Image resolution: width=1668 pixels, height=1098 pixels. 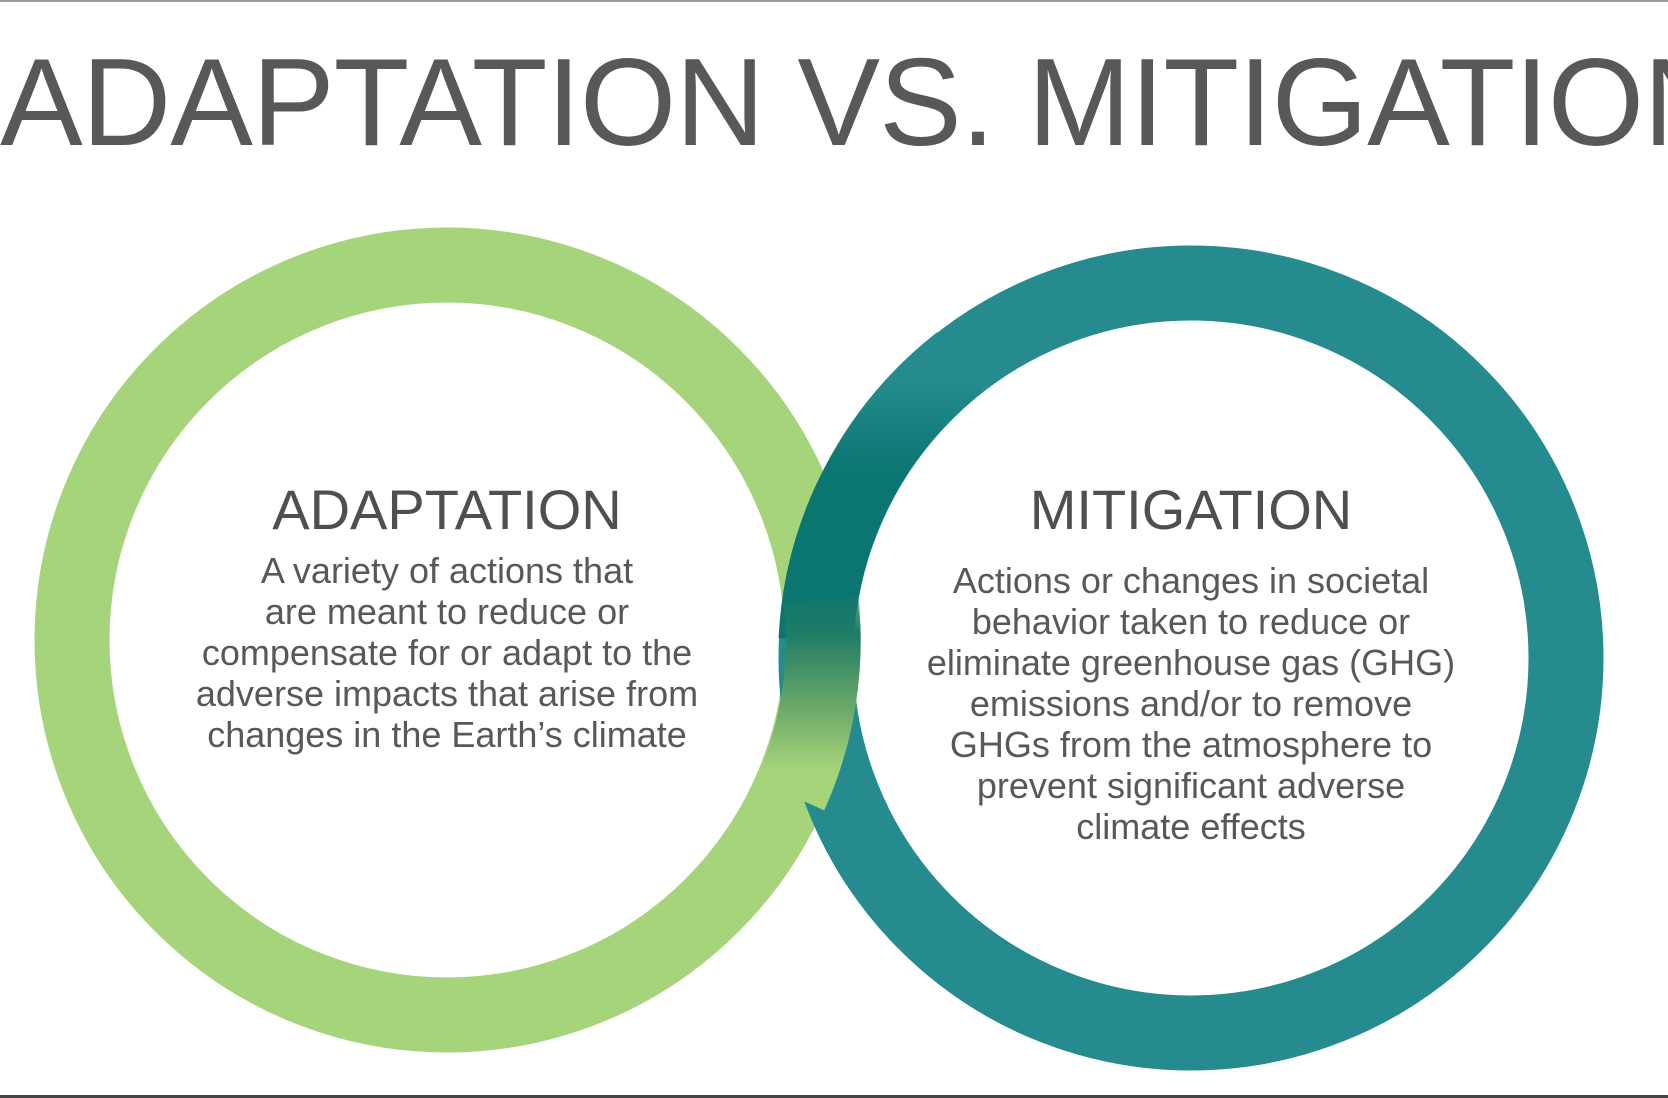 What do you see at coordinates (834, 103) in the screenshot?
I see `page-title: ADAPTATION VS. MITIGATION` at bounding box center [834, 103].